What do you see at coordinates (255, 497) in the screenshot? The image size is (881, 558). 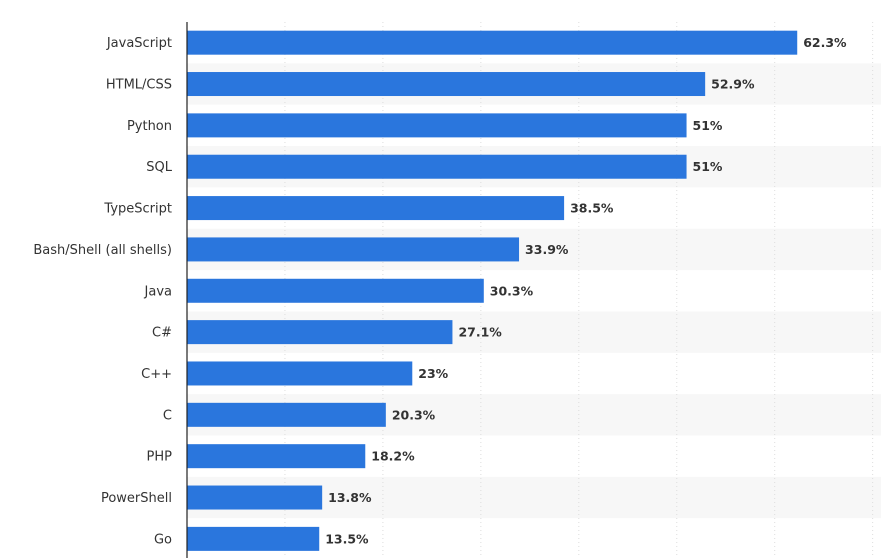 I see `bar-powershell` at bounding box center [255, 497].